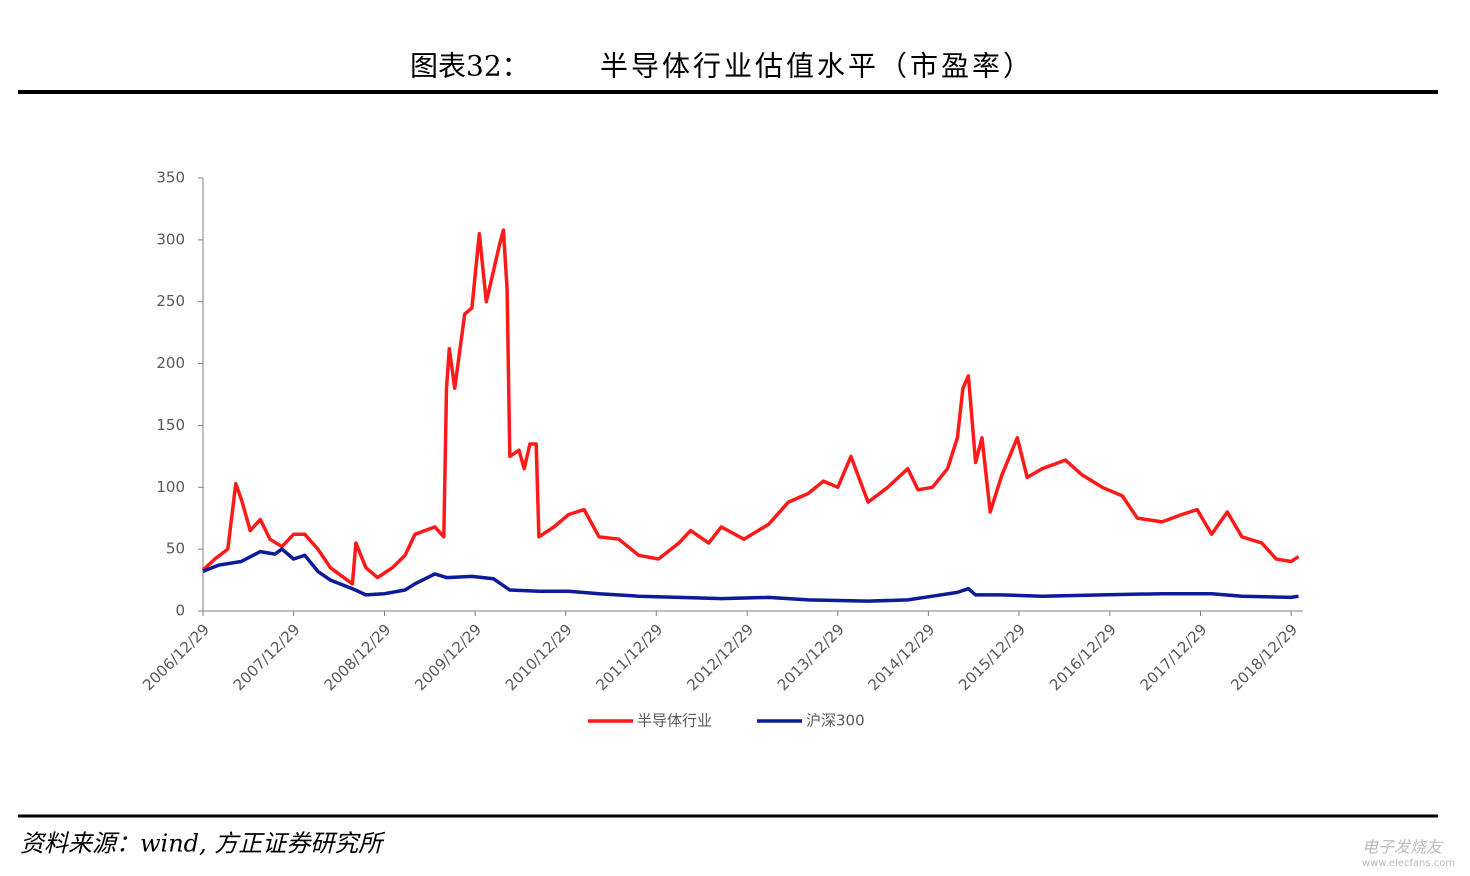 This screenshot has height=876, width=1470. What do you see at coordinates (835, 721) in the screenshot?
I see `legend-label: 沪深300` at bounding box center [835, 721].